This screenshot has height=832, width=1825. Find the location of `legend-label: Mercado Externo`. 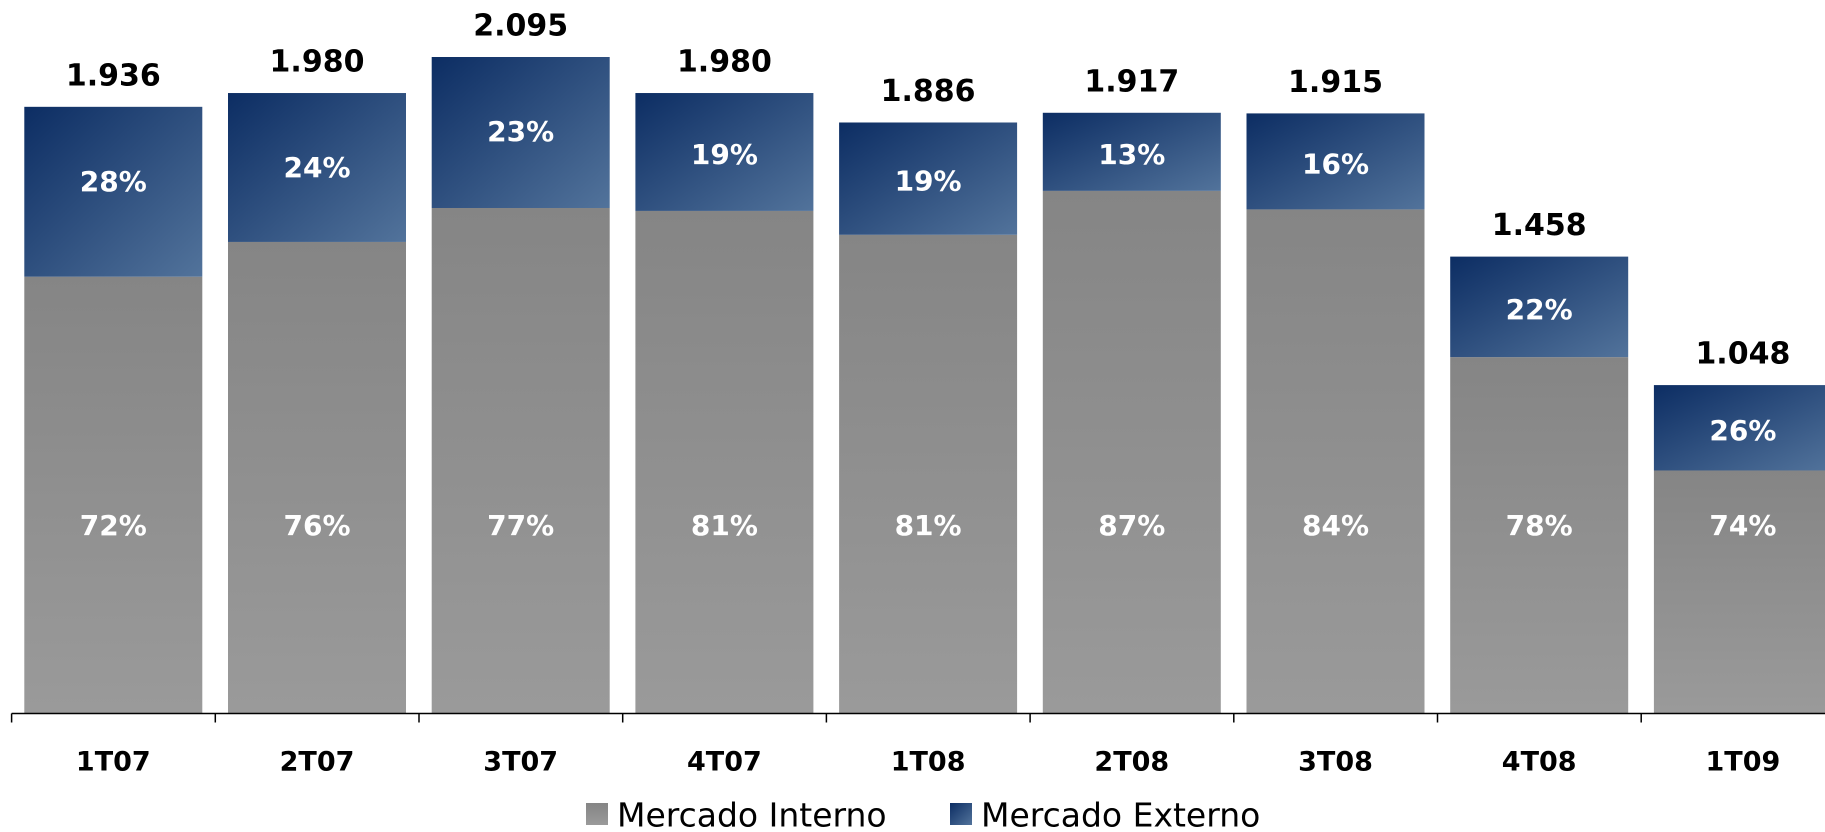

legend-label: Mercado Externo is located at coordinates (1120, 814).